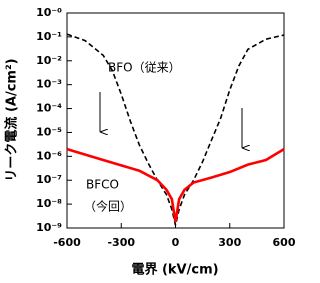  Describe the element at coordinates (121, 242) in the screenshot. I see `x-tick-label: -300` at that location.